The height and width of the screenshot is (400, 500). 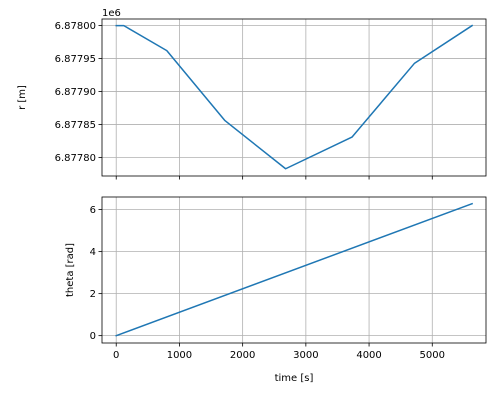 I want to click on y-tick-label: 6.87790, so click(x=75, y=92).